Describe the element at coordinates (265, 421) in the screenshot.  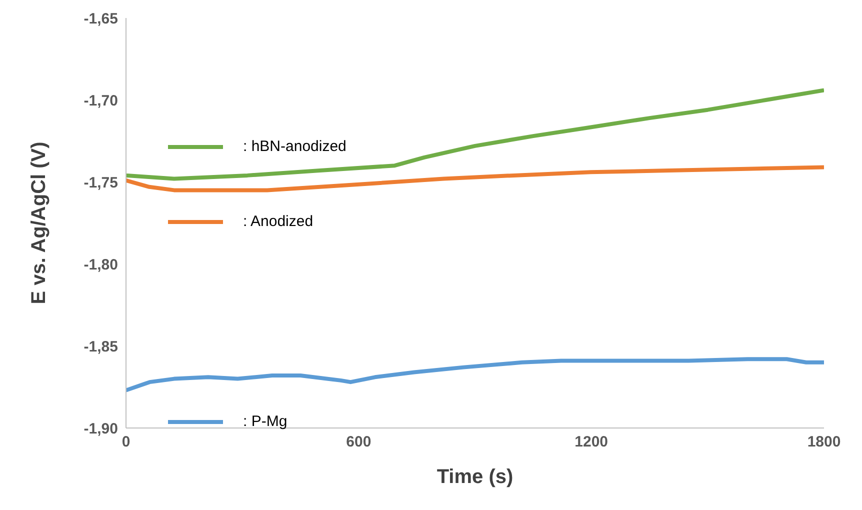
I see `legend-label: : P-Mg` at that location.